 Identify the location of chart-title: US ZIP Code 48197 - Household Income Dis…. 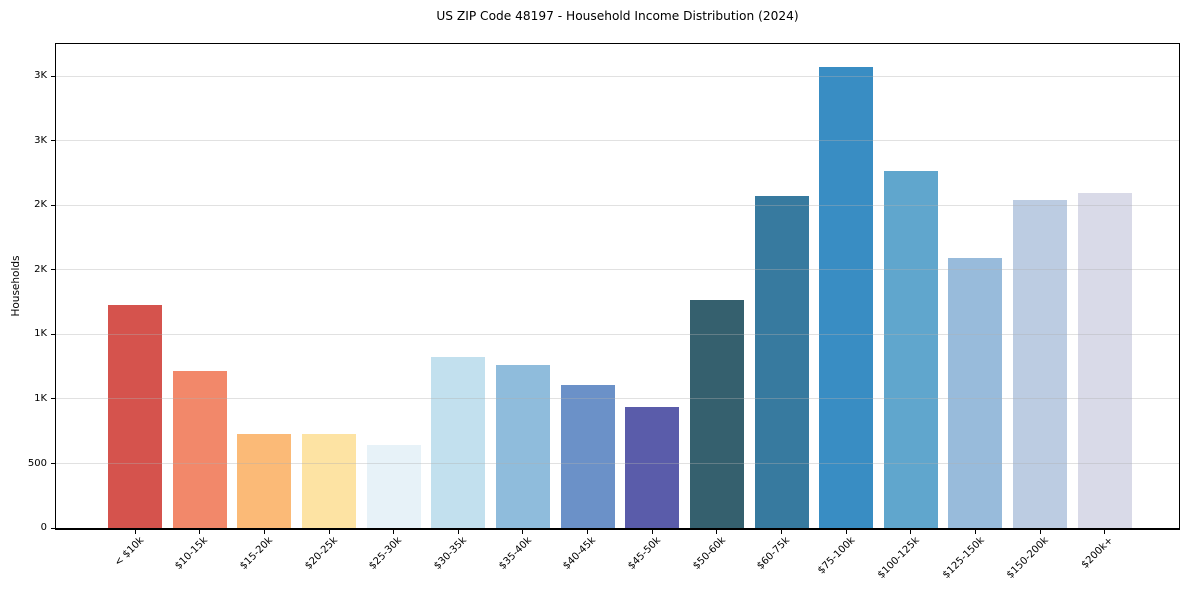
(617, 16).